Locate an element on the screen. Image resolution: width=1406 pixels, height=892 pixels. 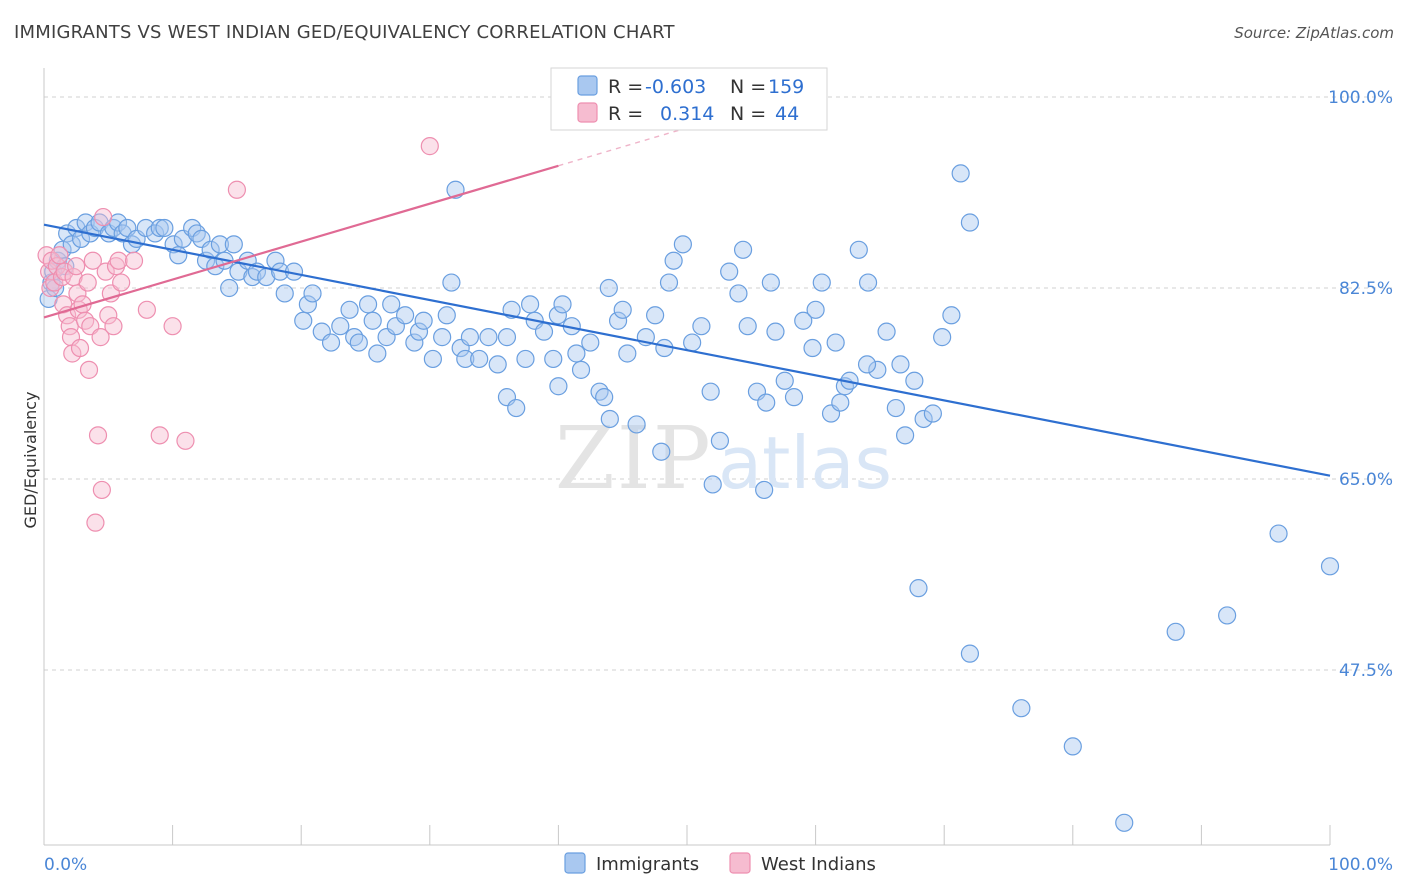
legend-n-value-immigrants: 159 is located at coordinates (786, 87).